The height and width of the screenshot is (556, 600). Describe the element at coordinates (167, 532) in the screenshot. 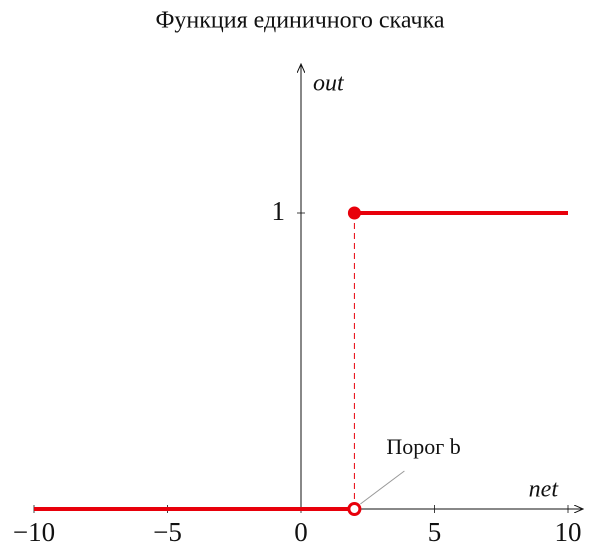

I see `x-tick-label: −5` at that location.